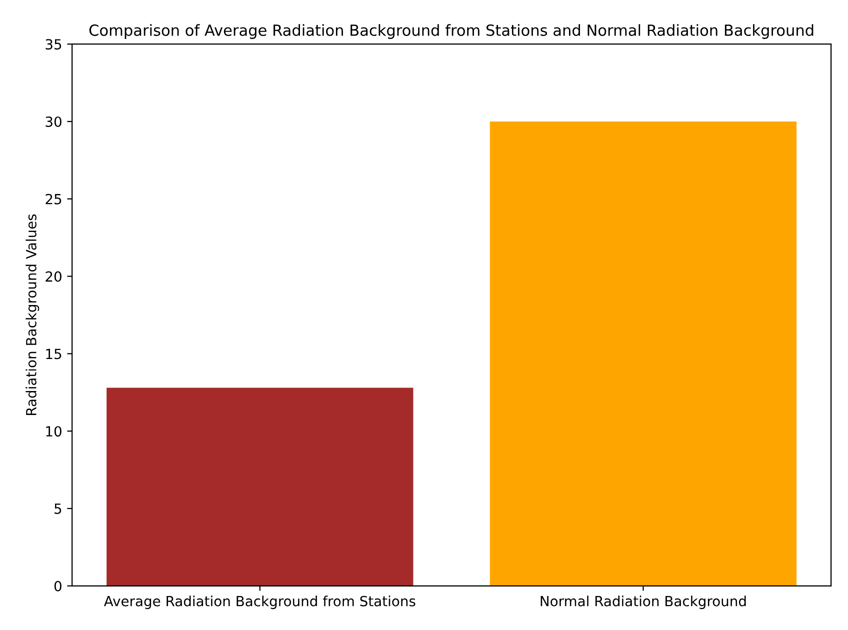 This screenshot has height=630, width=848. Describe the element at coordinates (260, 603) in the screenshot. I see `x-tick-label: Average Radiation Background from Stations` at that location.